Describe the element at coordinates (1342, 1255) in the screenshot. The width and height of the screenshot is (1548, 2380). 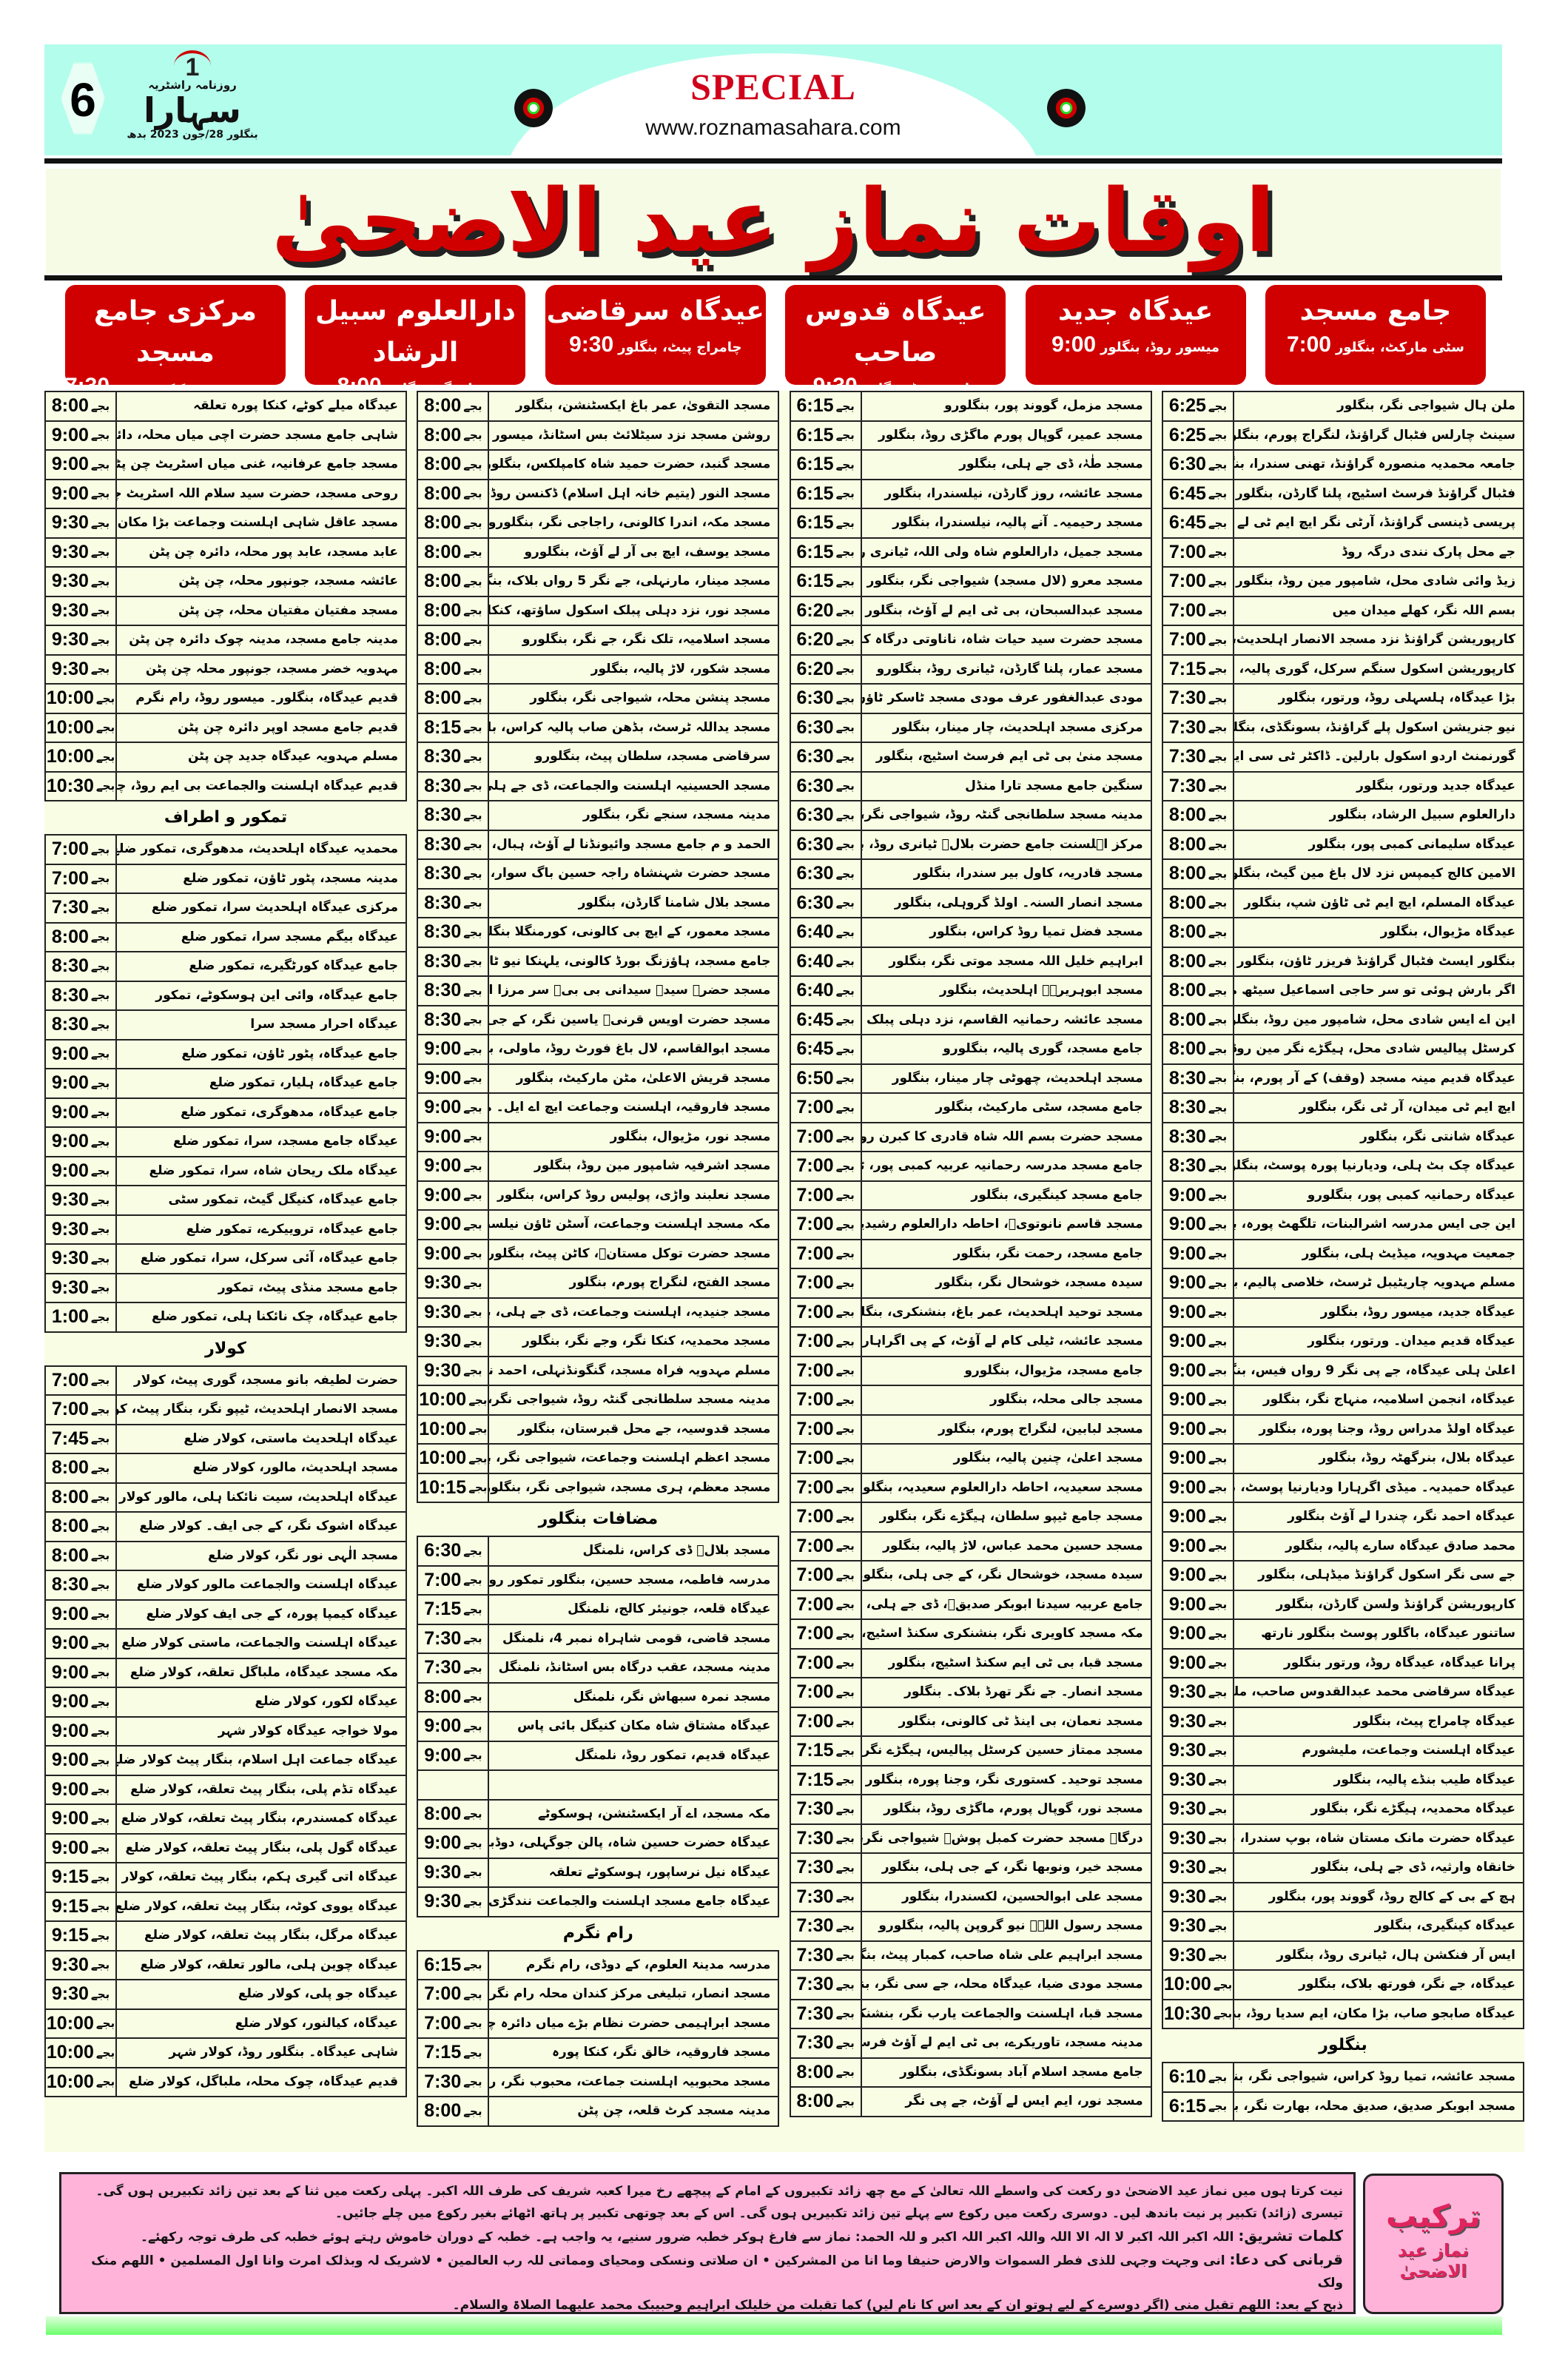
I see `table-row: جمعیت مہدویہ، میڈیٹ ہلی، بنگلور 9:00 بجے` at that location.